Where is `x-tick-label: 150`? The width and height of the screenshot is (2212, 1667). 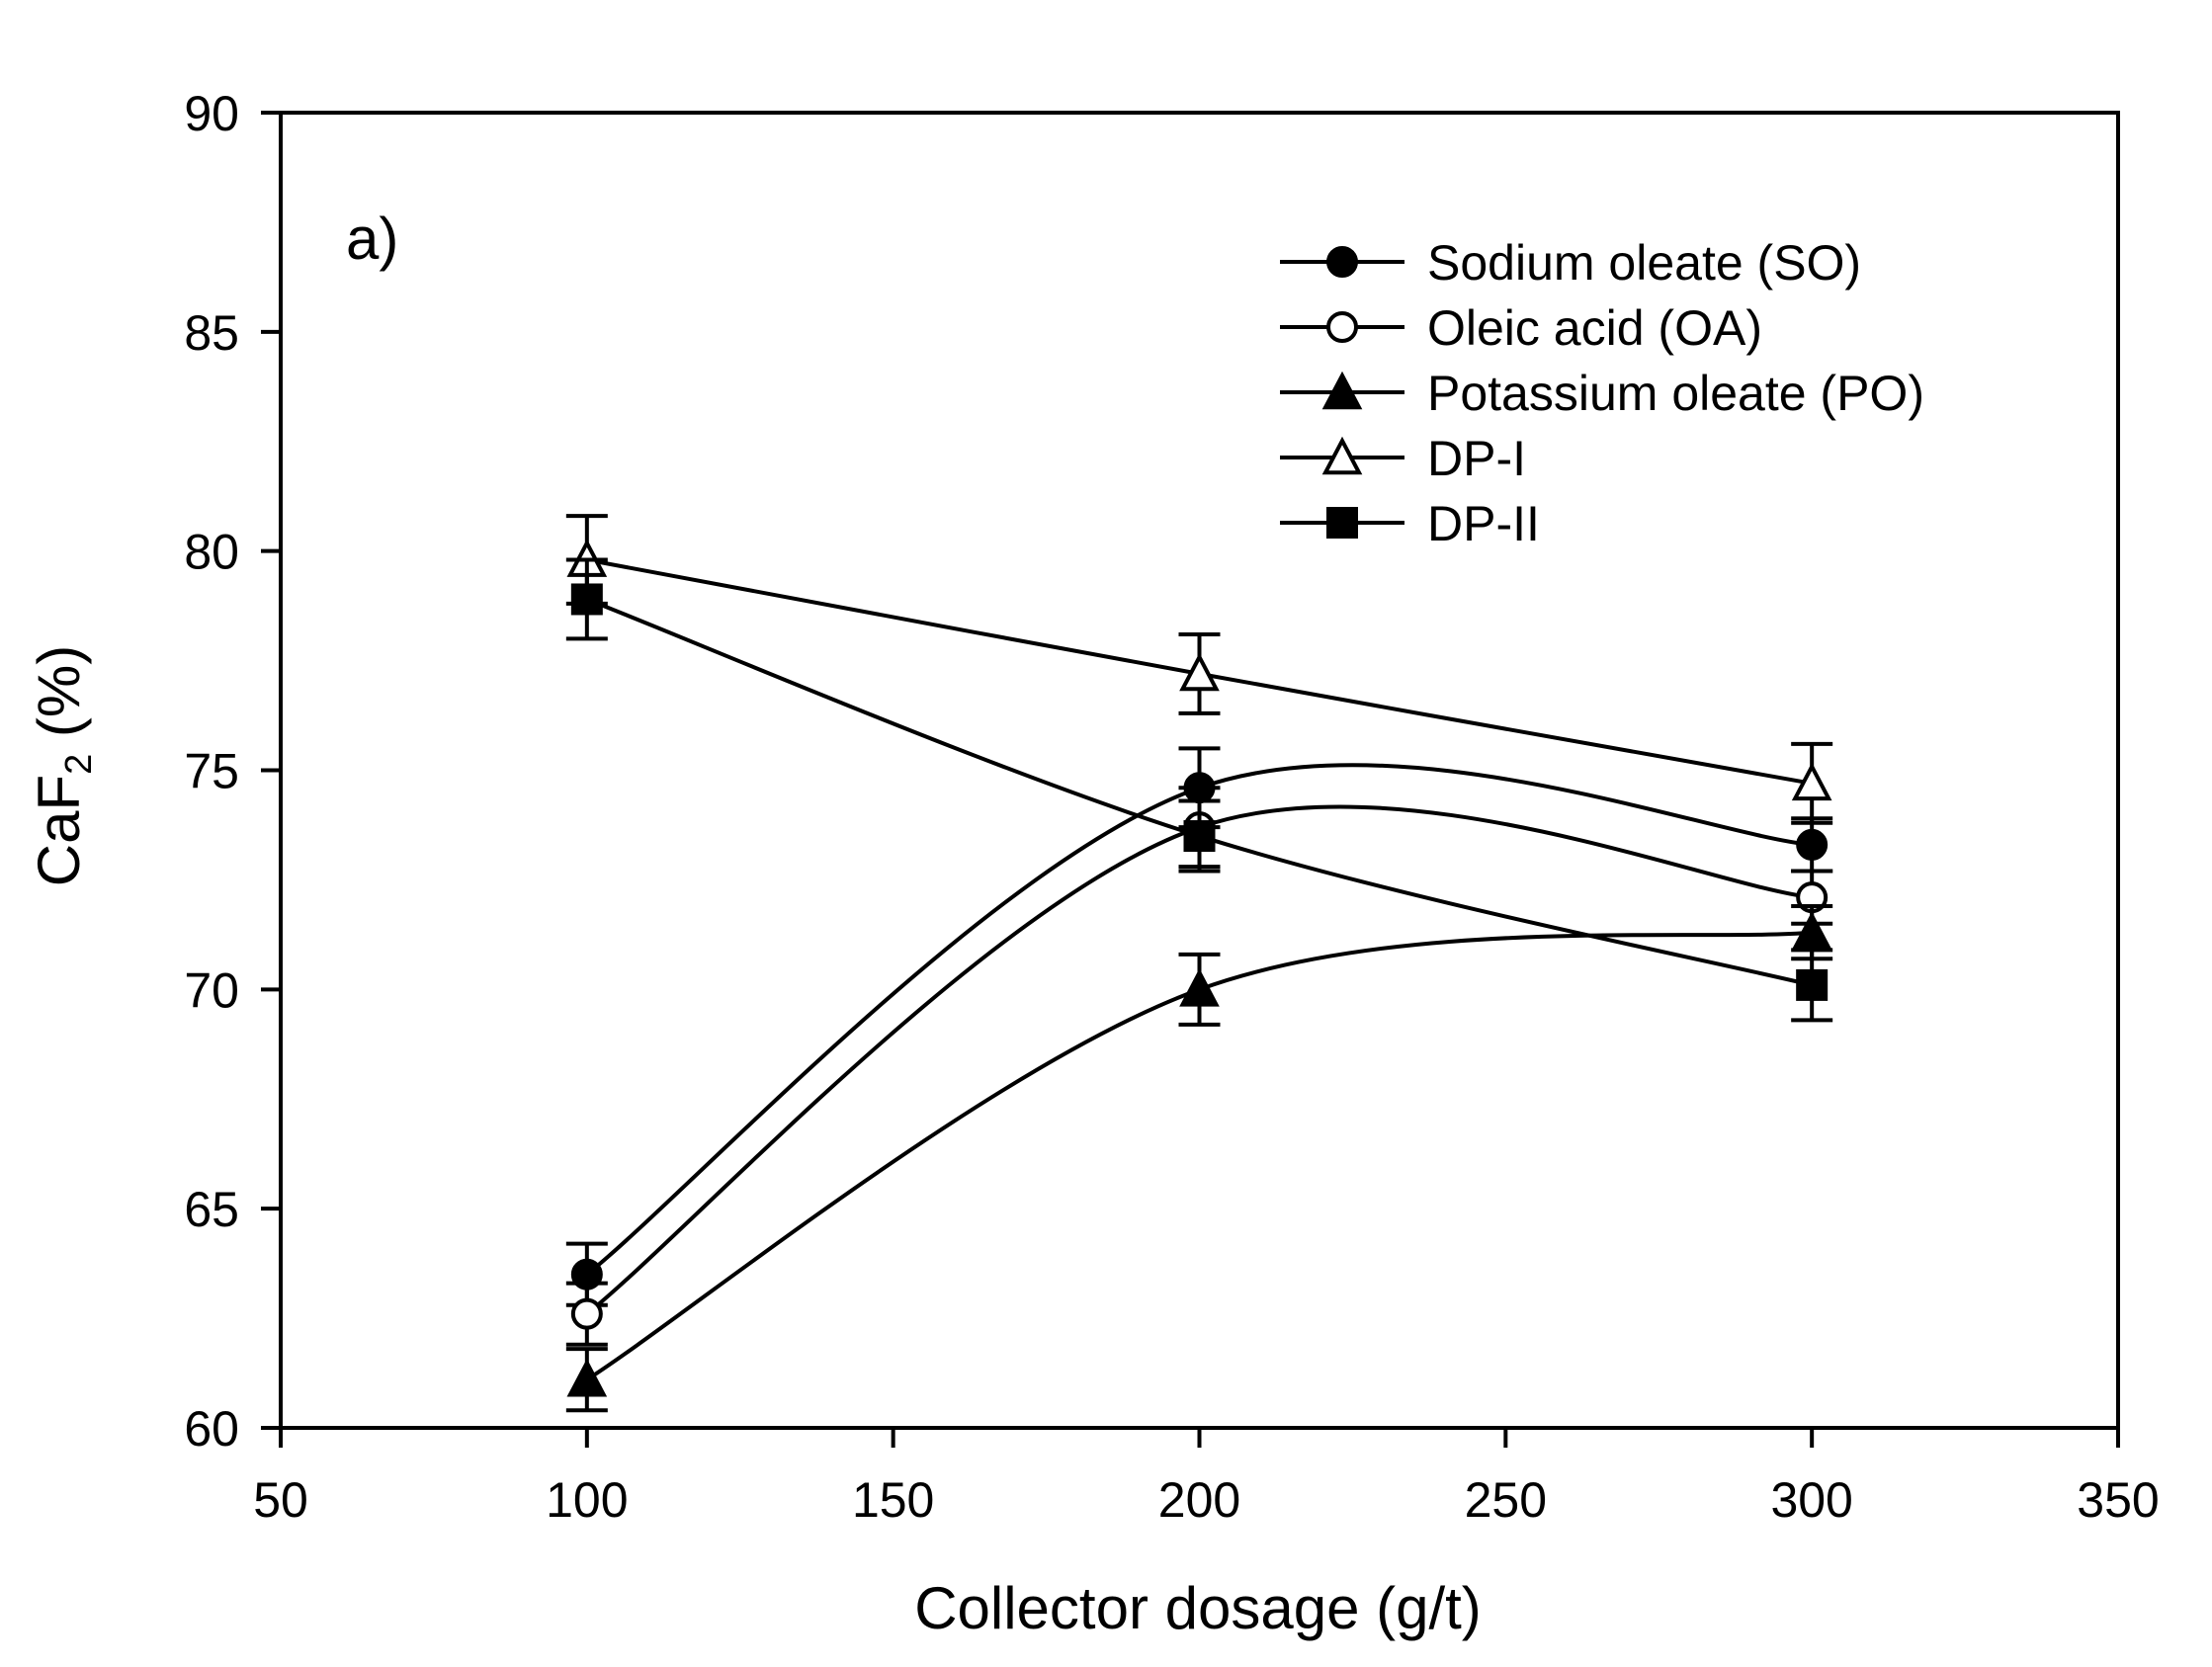 x-tick-label: 150 is located at coordinates (893, 1500).